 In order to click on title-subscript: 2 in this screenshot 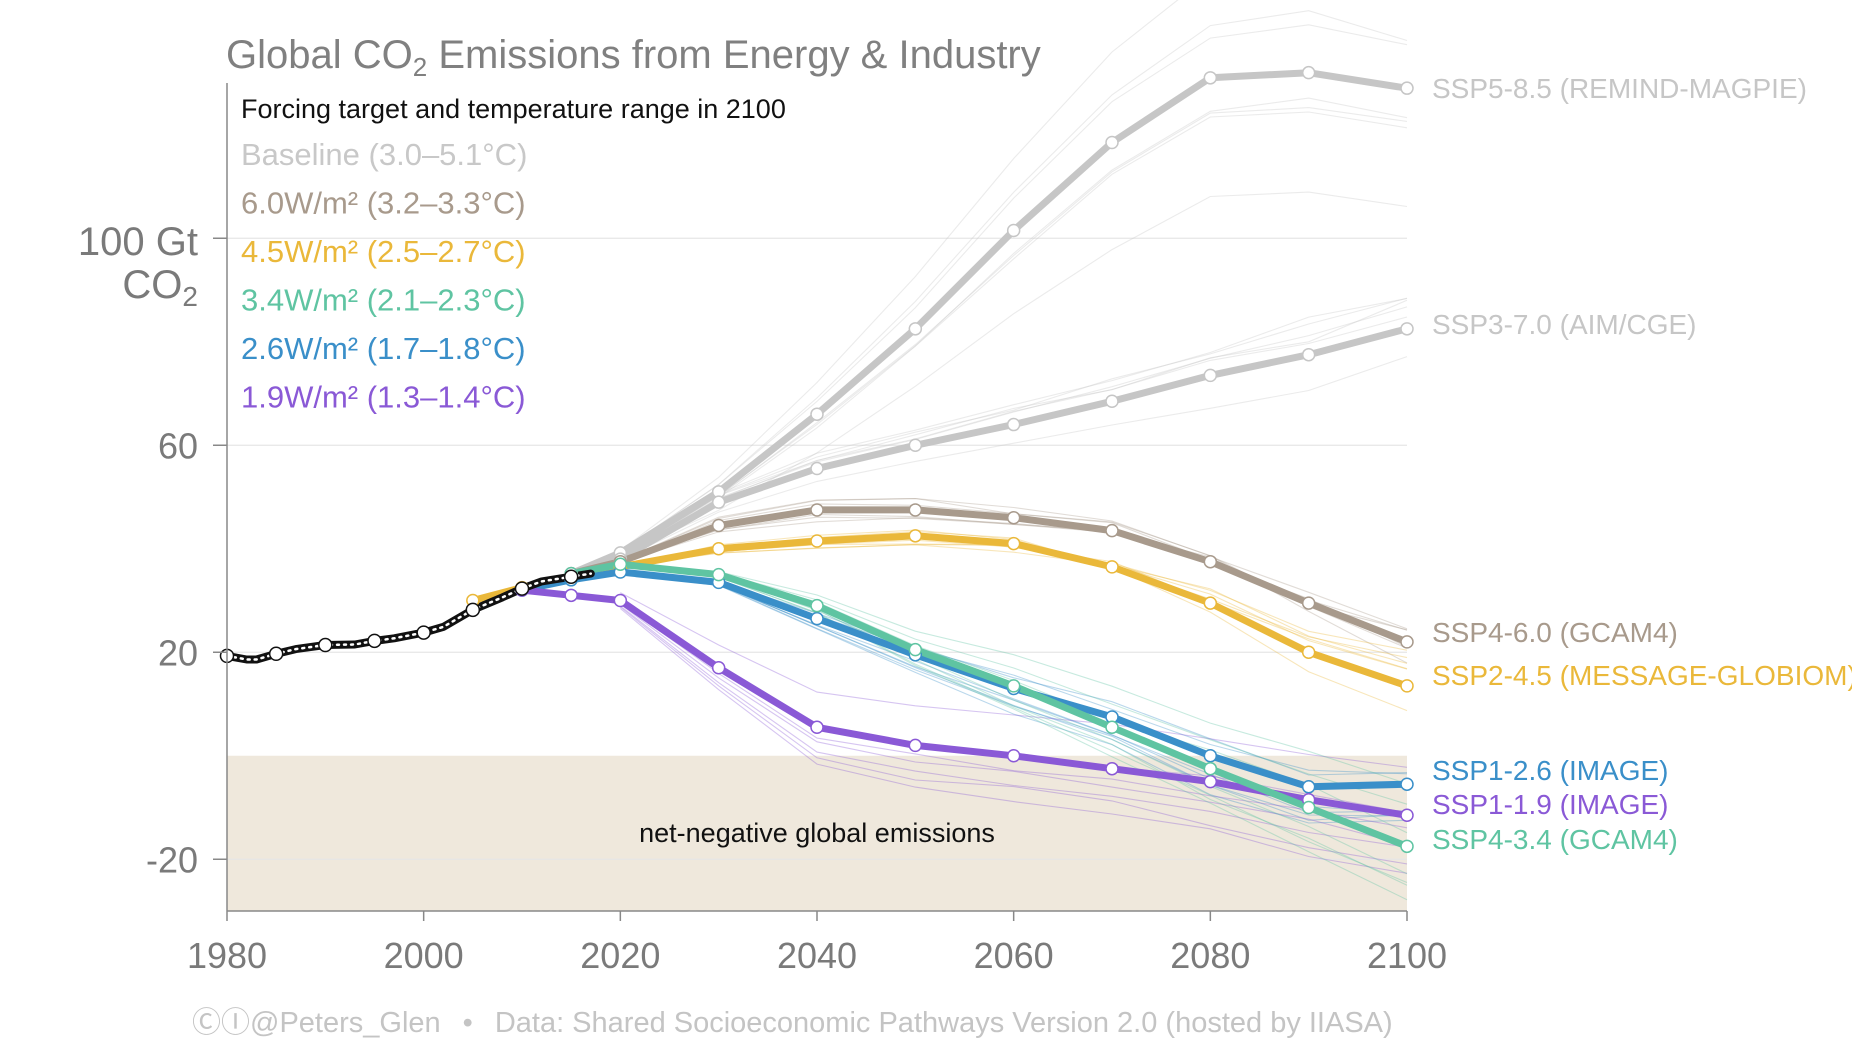, I will do `click(420, 67)`.